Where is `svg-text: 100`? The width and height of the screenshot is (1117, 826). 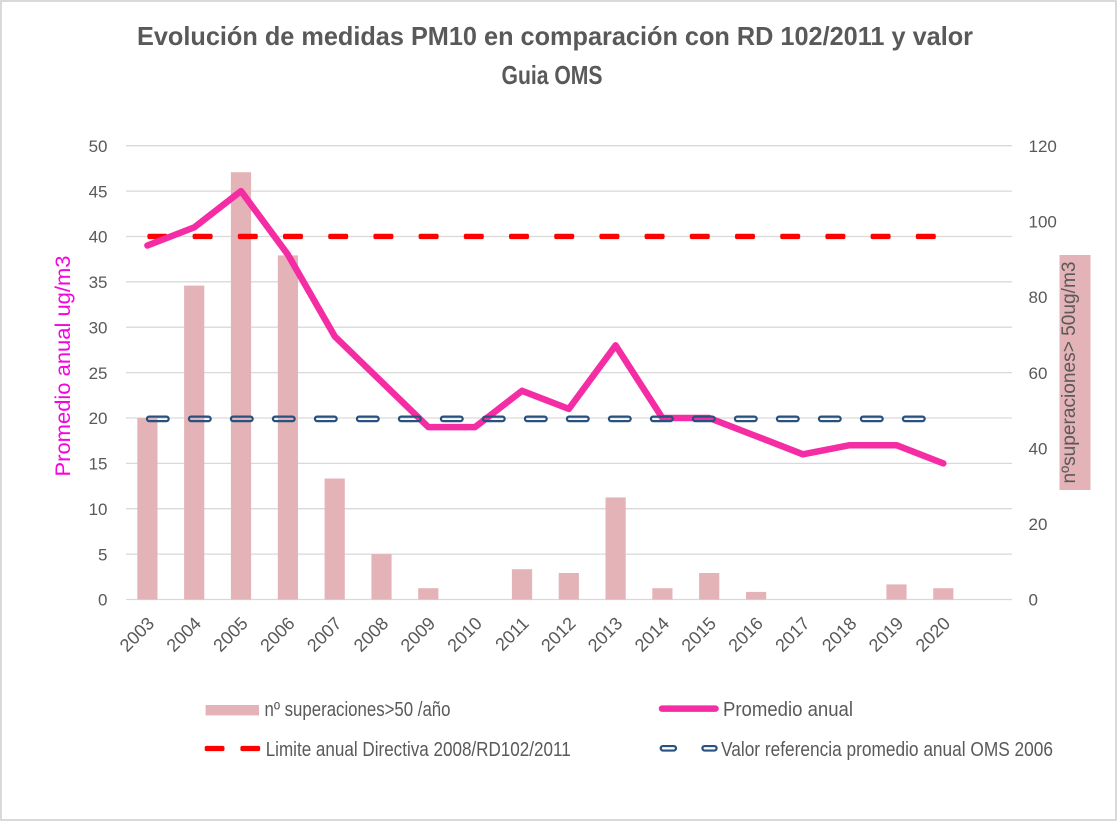 svg-text: 100 is located at coordinates (1043, 222).